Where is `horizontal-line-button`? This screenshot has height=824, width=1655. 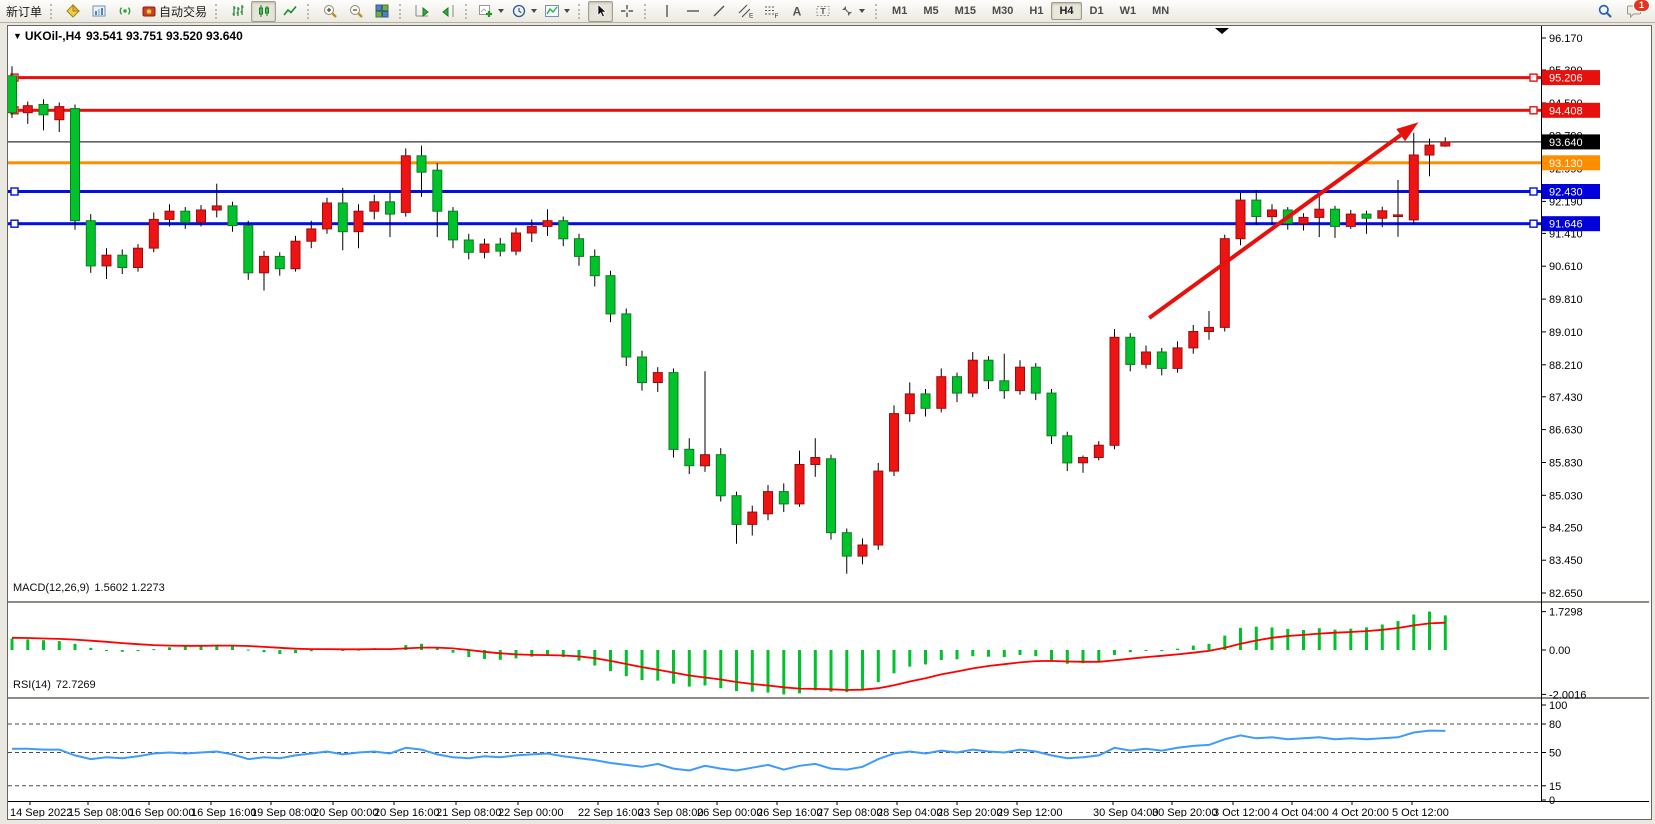 horizontal-line-button is located at coordinates (692, 11).